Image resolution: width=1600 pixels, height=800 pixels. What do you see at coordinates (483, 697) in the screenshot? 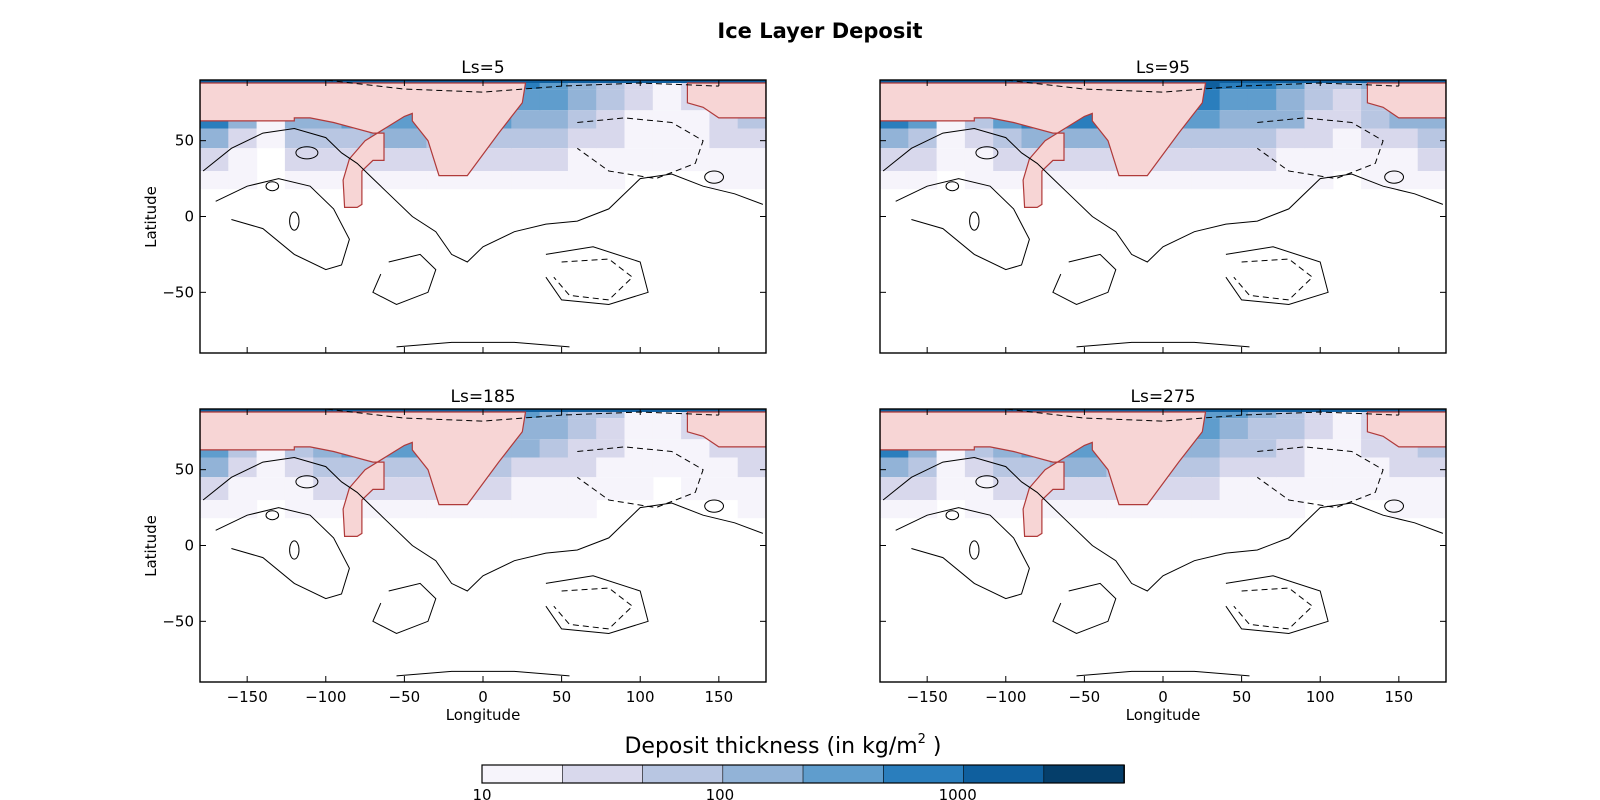
I see `x-tick-label: 0` at bounding box center [483, 697].